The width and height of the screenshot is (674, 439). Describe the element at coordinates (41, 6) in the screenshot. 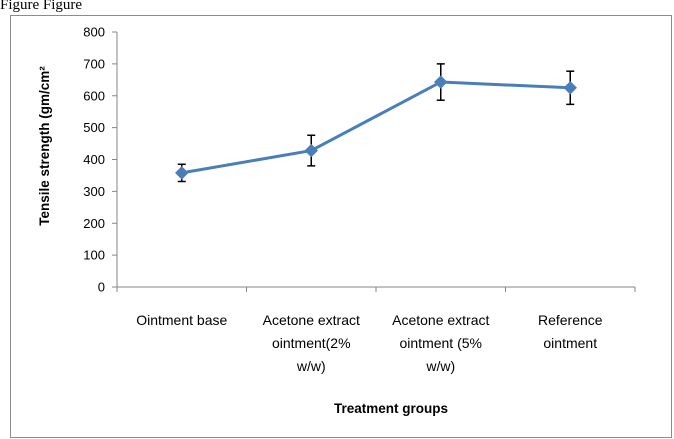

I see `figure-caption-fragment: Figure Figure` at that location.